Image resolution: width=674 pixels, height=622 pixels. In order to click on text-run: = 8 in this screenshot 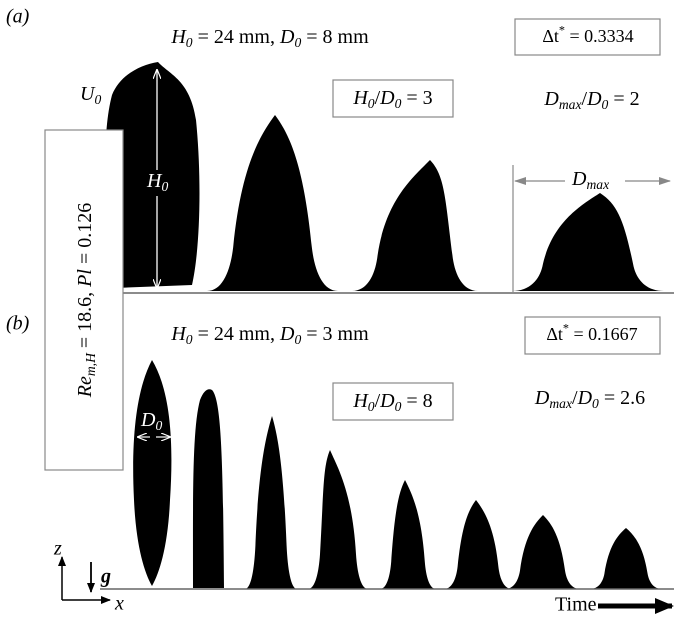, I will do `click(416, 401)`.